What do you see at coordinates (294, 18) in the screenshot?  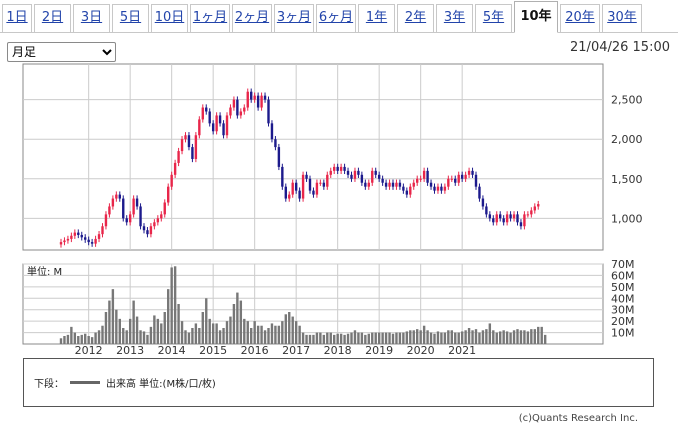 I see `tab-period: 3ヶ月` at bounding box center [294, 18].